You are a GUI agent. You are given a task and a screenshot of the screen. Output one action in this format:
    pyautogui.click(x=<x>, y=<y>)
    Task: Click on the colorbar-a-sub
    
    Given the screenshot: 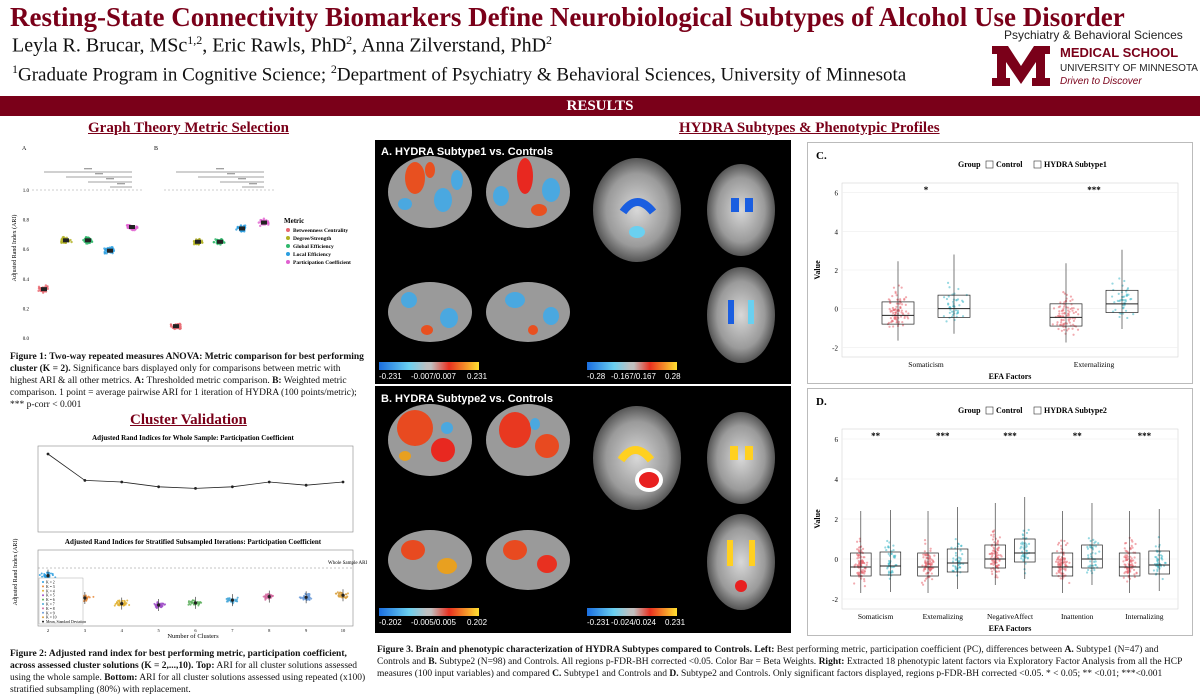 What is the action you would take?
    pyautogui.click(x=632, y=366)
    